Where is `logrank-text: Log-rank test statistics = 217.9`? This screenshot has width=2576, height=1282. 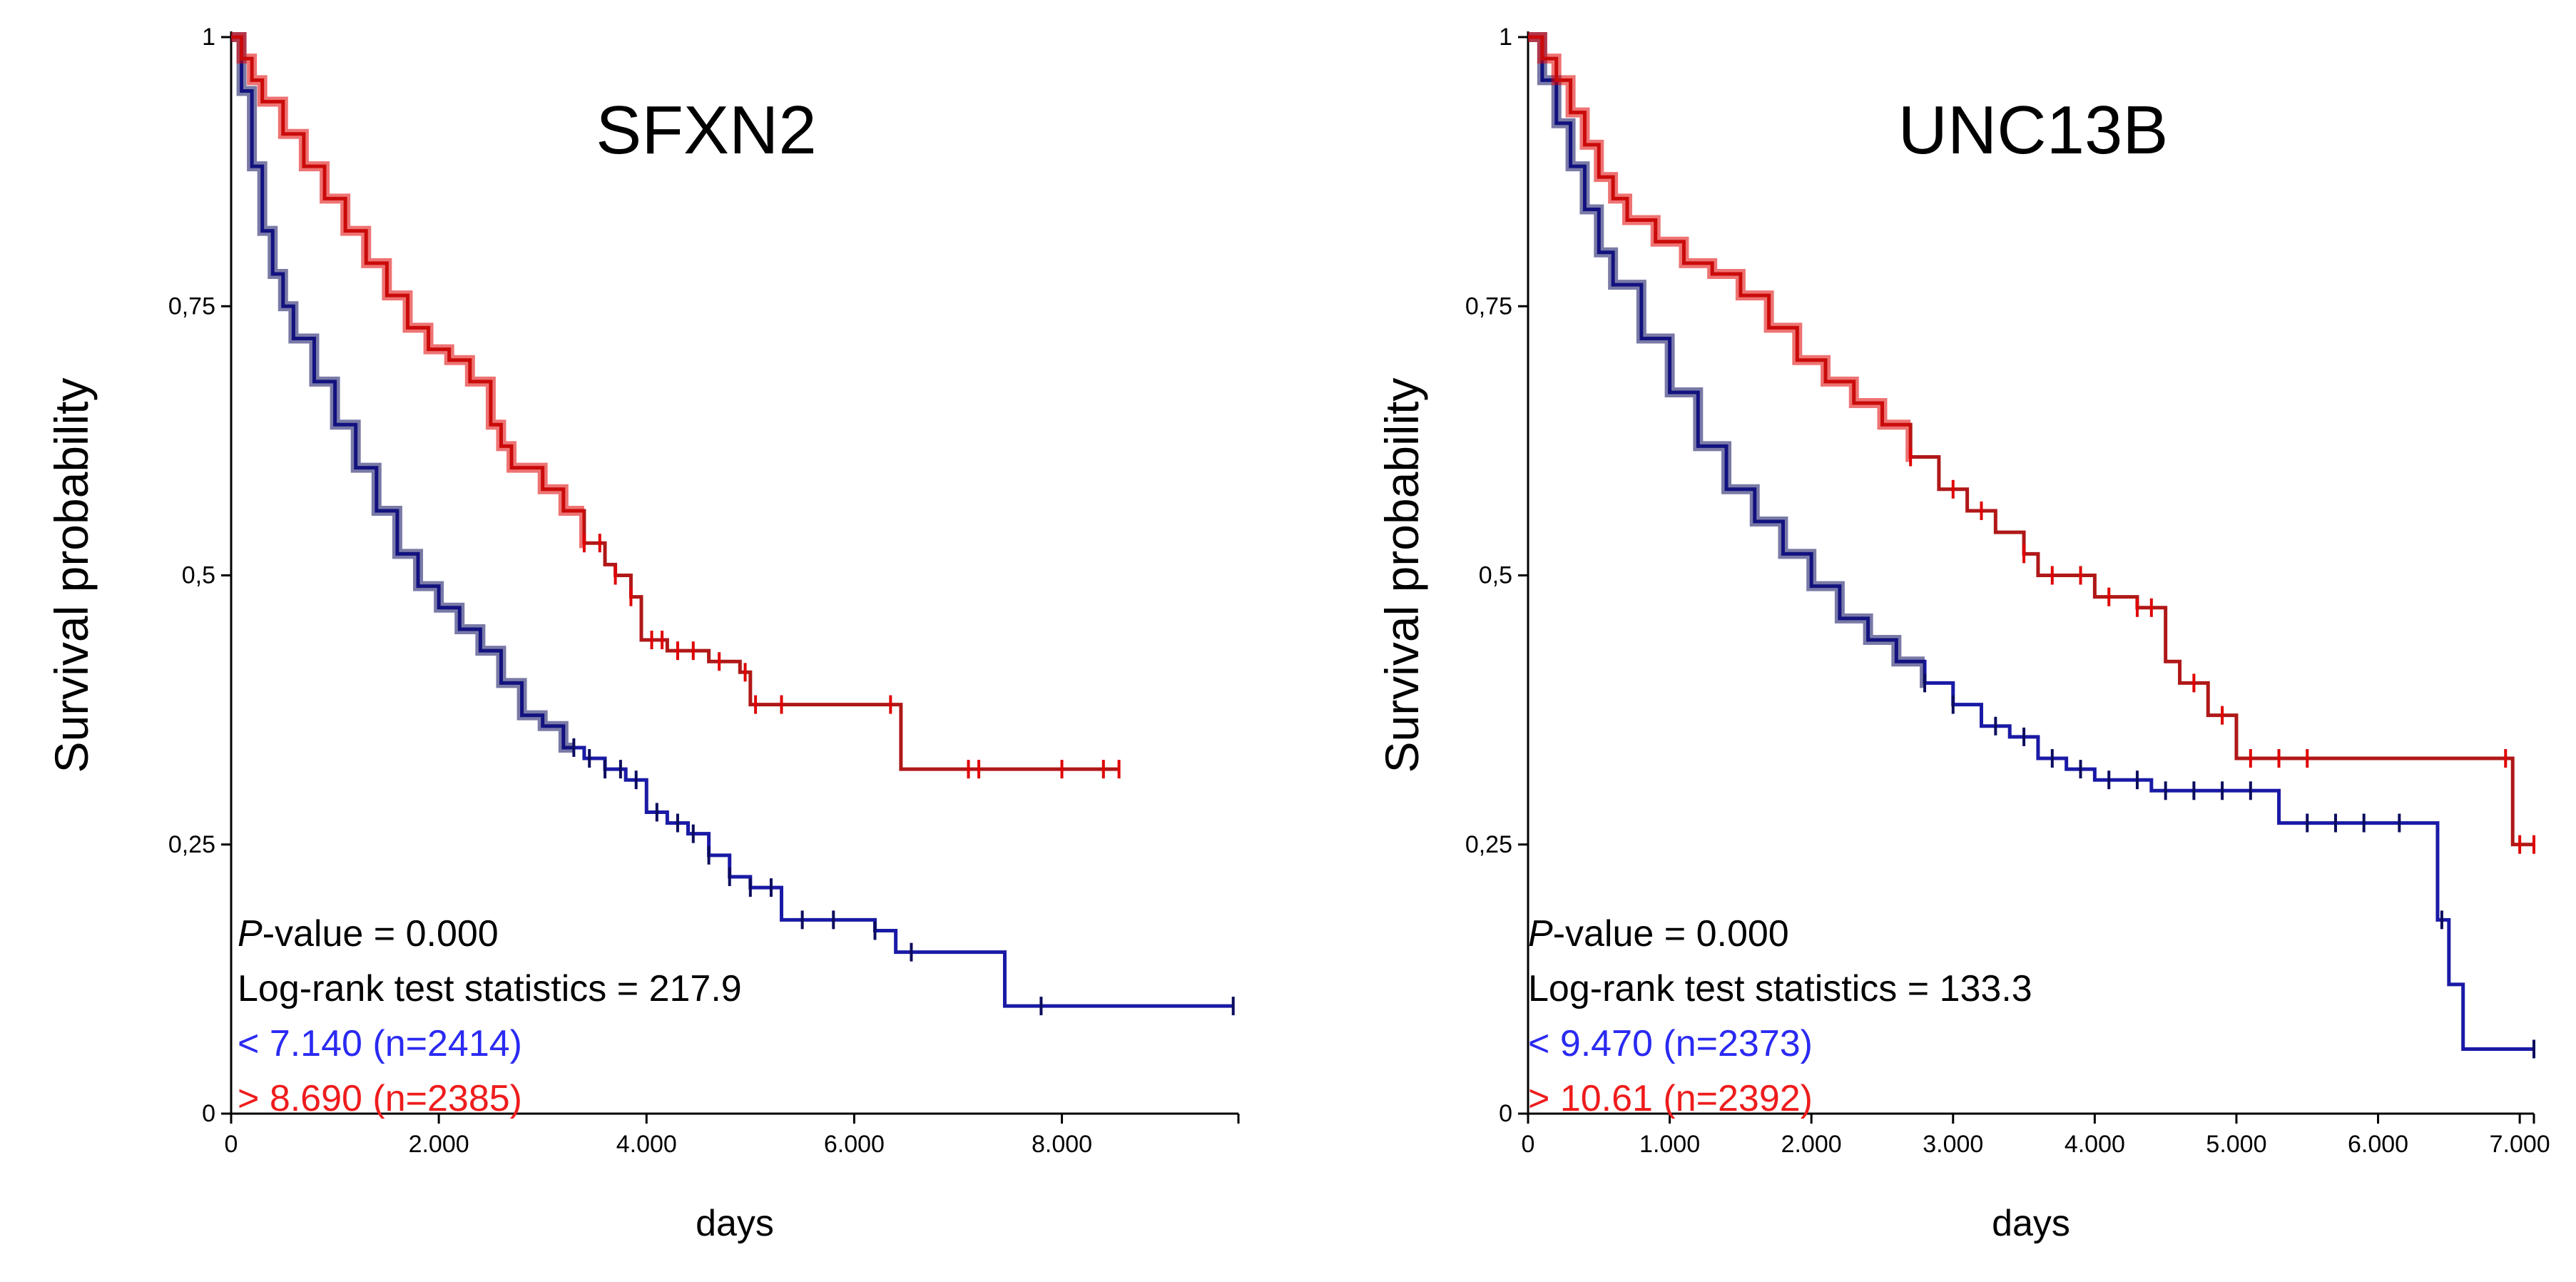 logrank-text: Log-rank test statistics = 217.9 is located at coordinates (490, 988).